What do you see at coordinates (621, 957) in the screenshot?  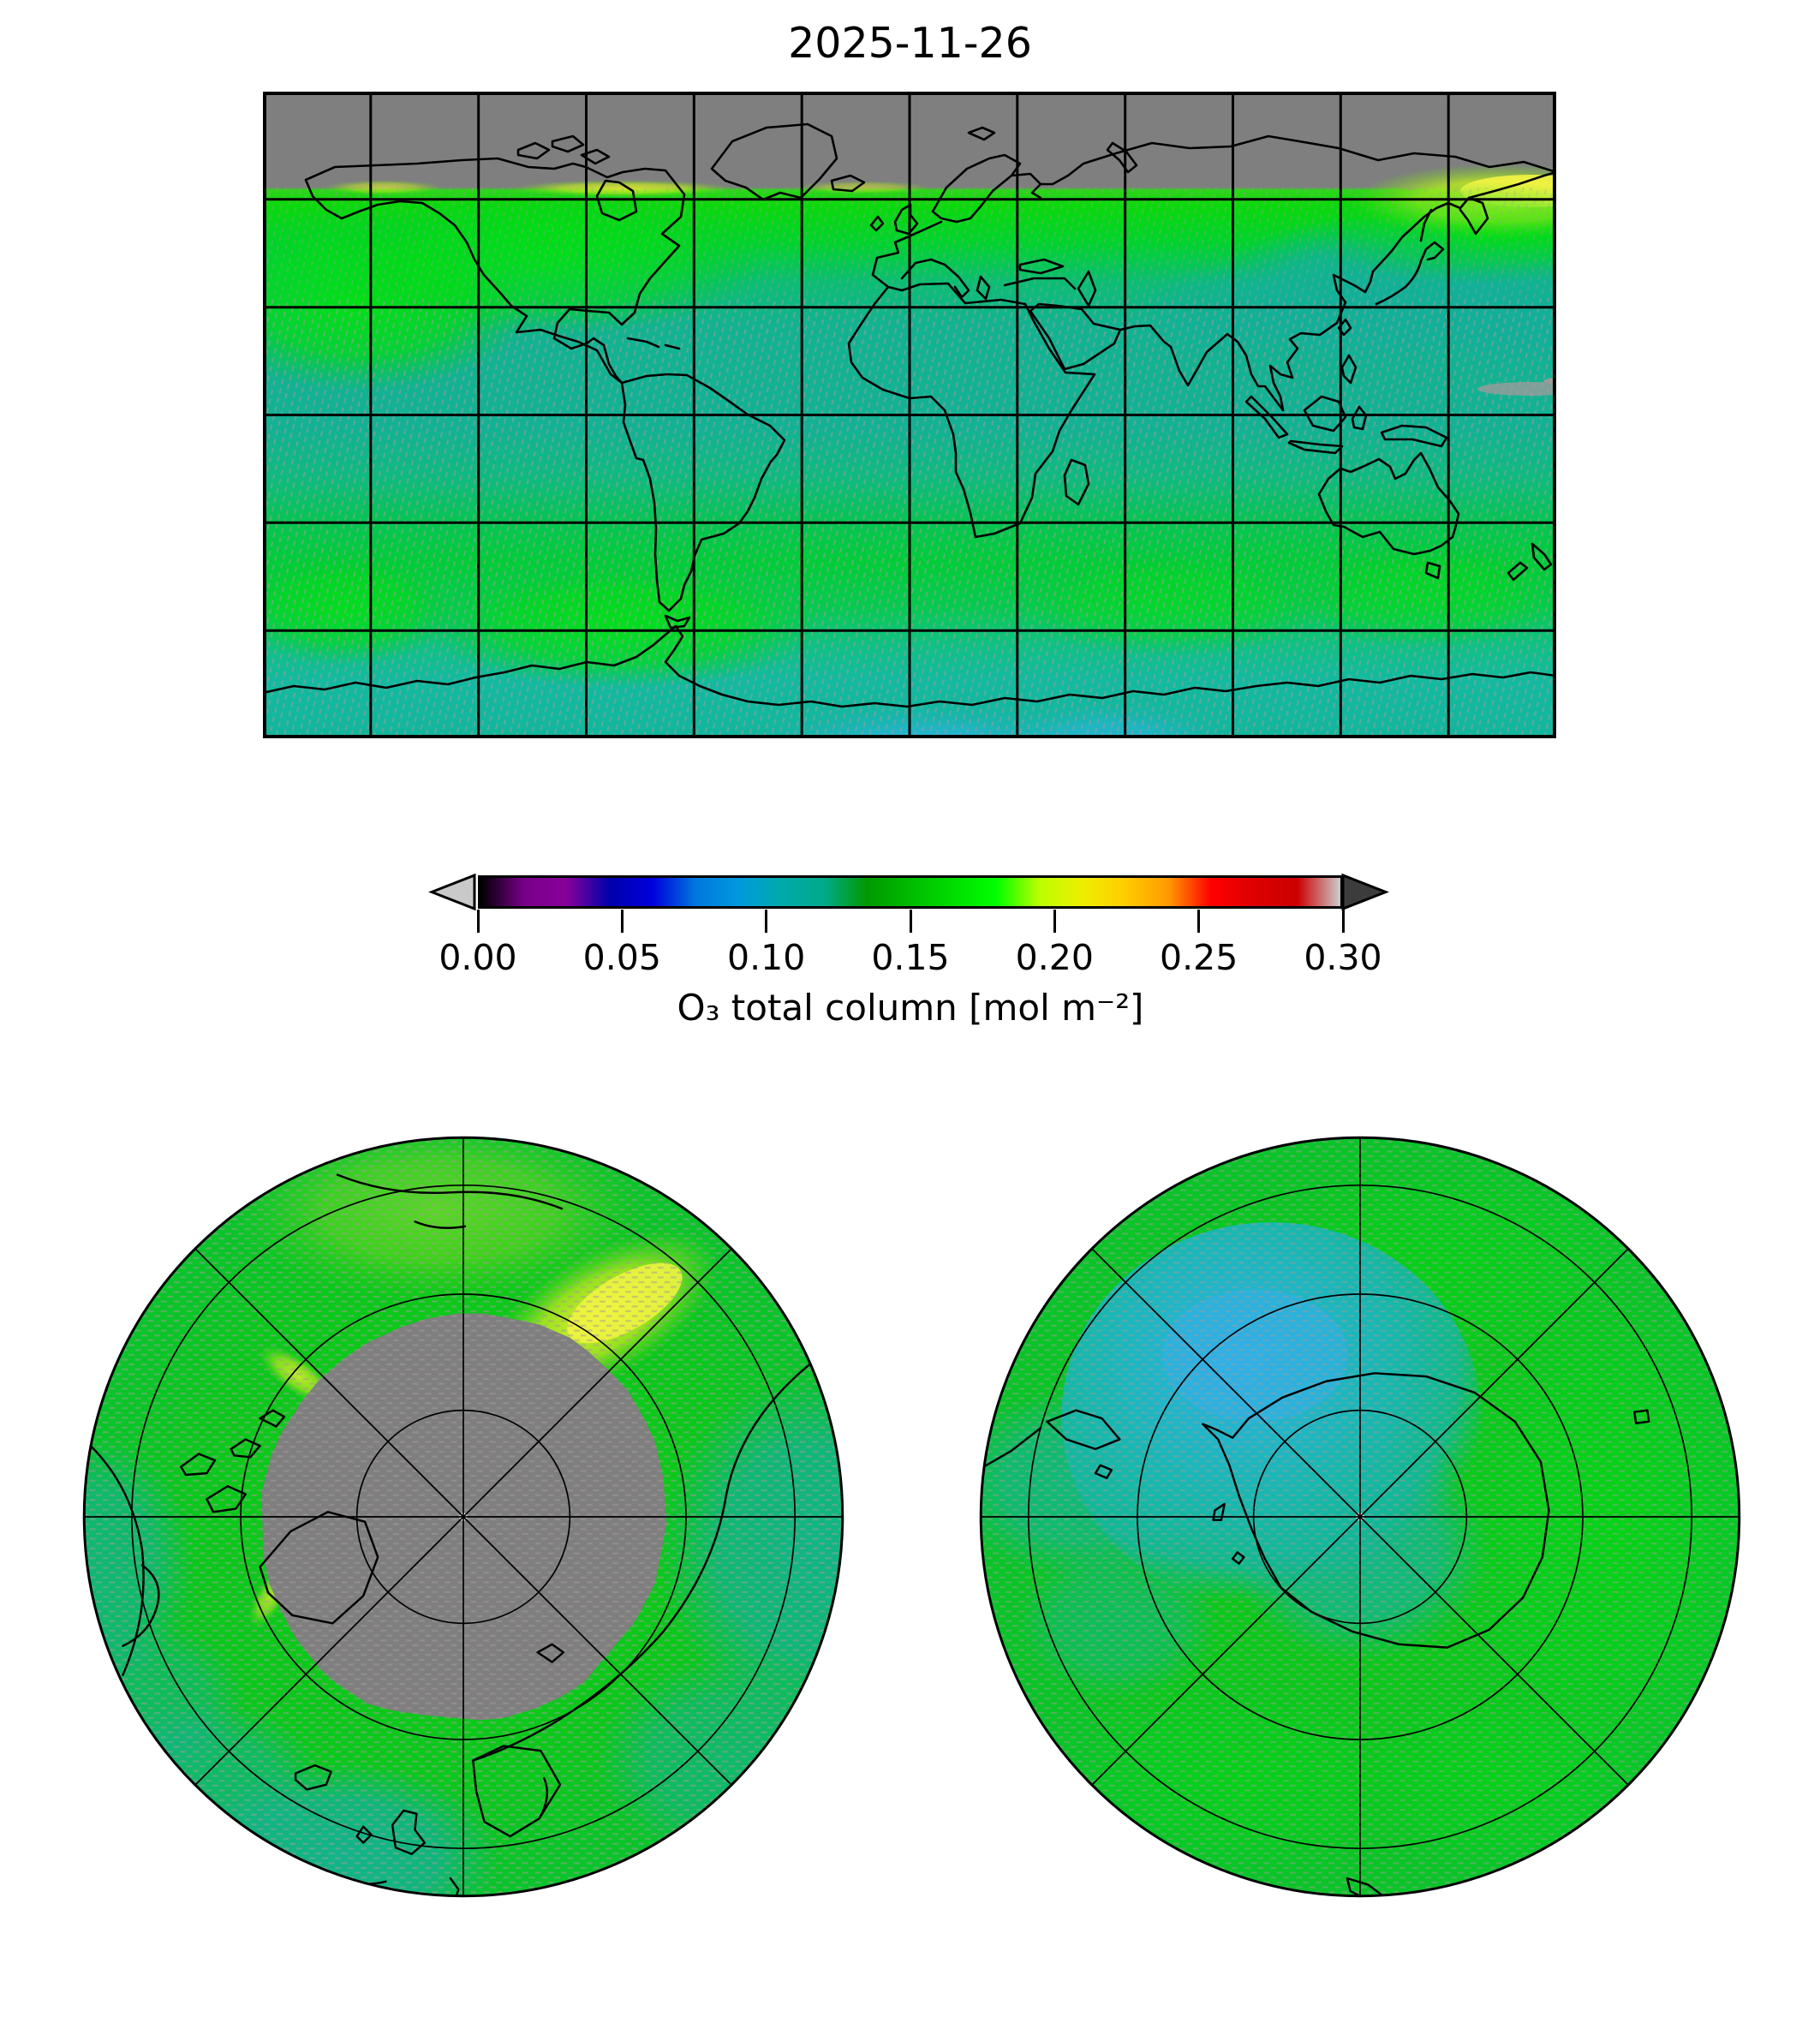 I see `colorbar-tick-label-1: 0.05` at bounding box center [621, 957].